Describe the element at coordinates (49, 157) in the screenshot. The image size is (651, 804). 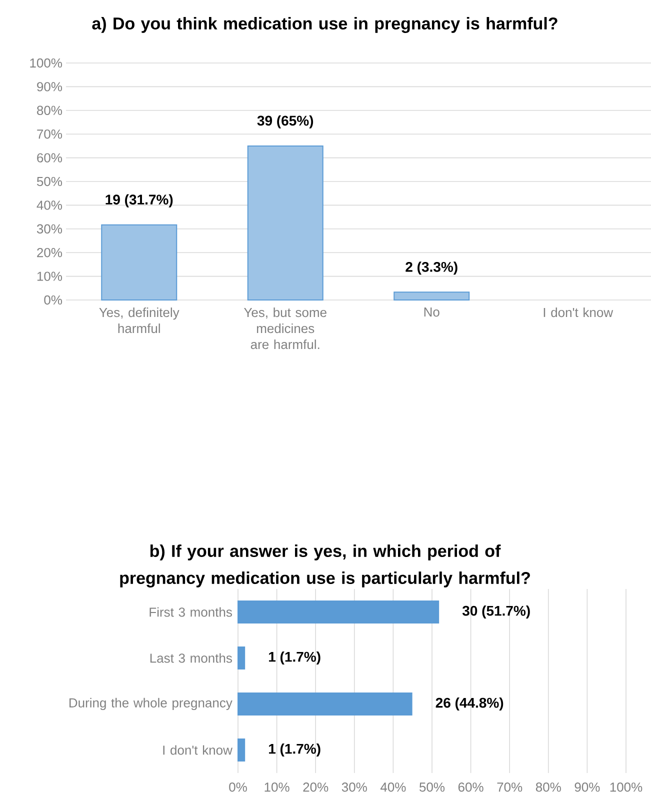
I see `y-tick-label: 60%` at that location.